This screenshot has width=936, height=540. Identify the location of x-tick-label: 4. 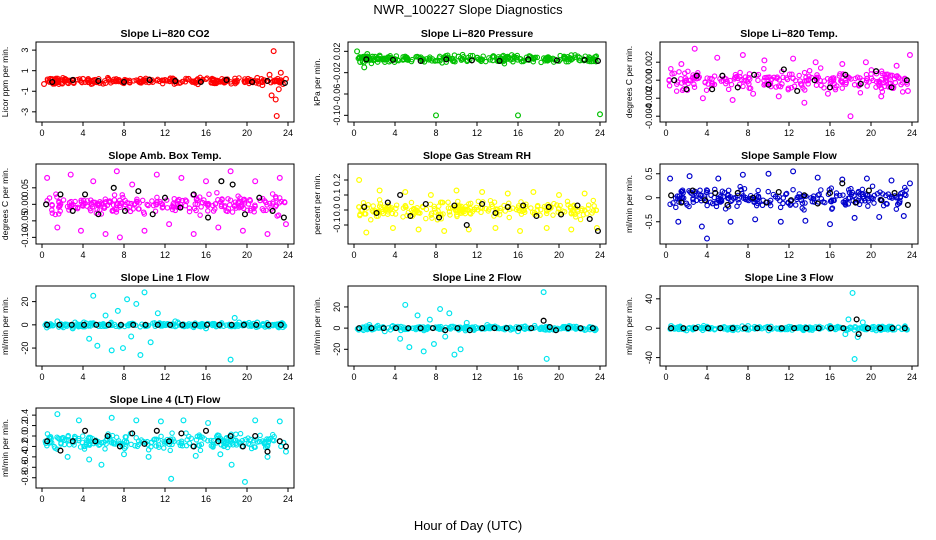
(394, 133).